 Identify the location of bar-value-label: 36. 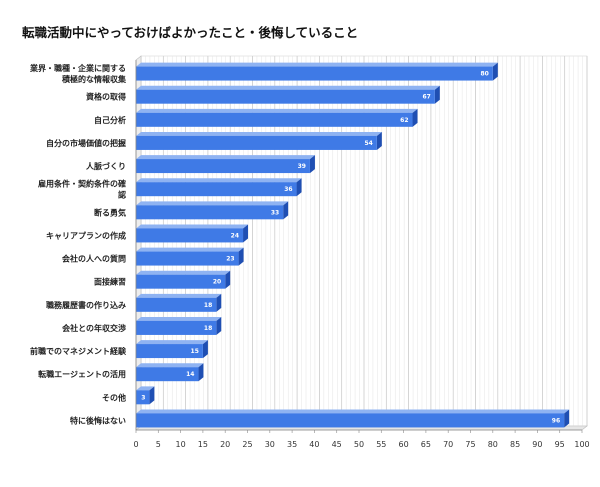
(288, 189).